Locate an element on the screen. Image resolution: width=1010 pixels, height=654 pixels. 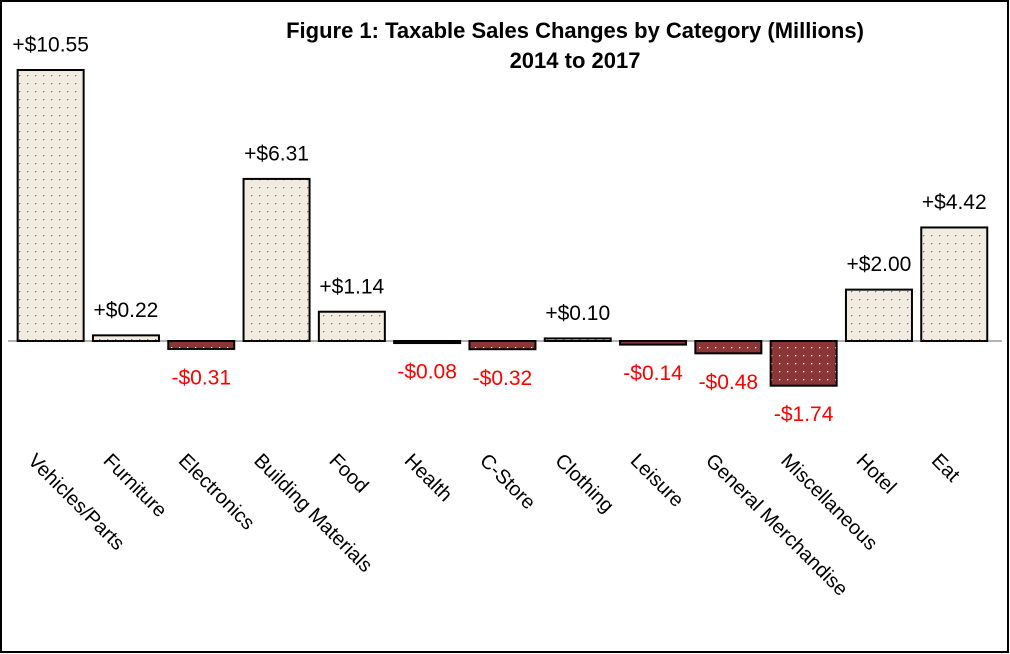
value-label: +$0.10 is located at coordinates (577, 313).